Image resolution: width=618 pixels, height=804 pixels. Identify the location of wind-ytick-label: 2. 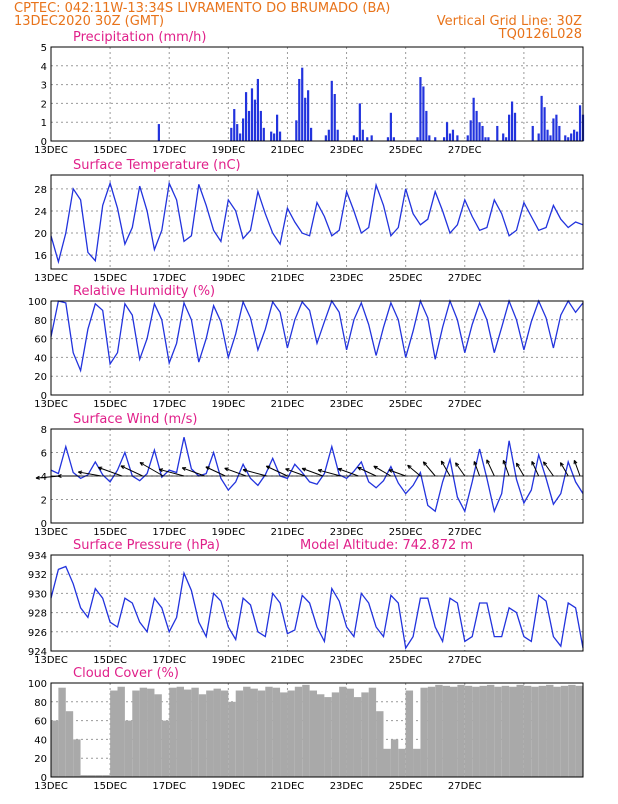
(44, 501).